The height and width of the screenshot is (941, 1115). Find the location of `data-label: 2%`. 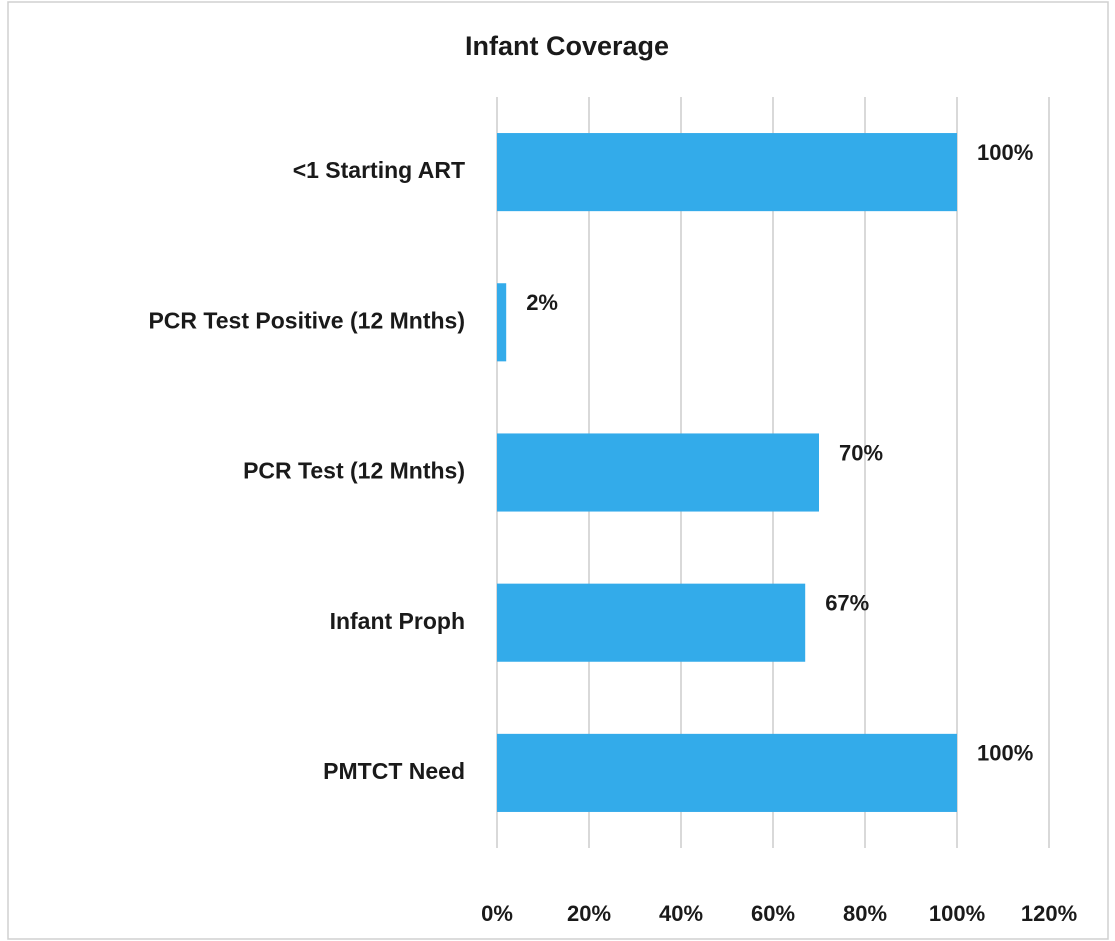

data-label: 2% is located at coordinates (542, 302).